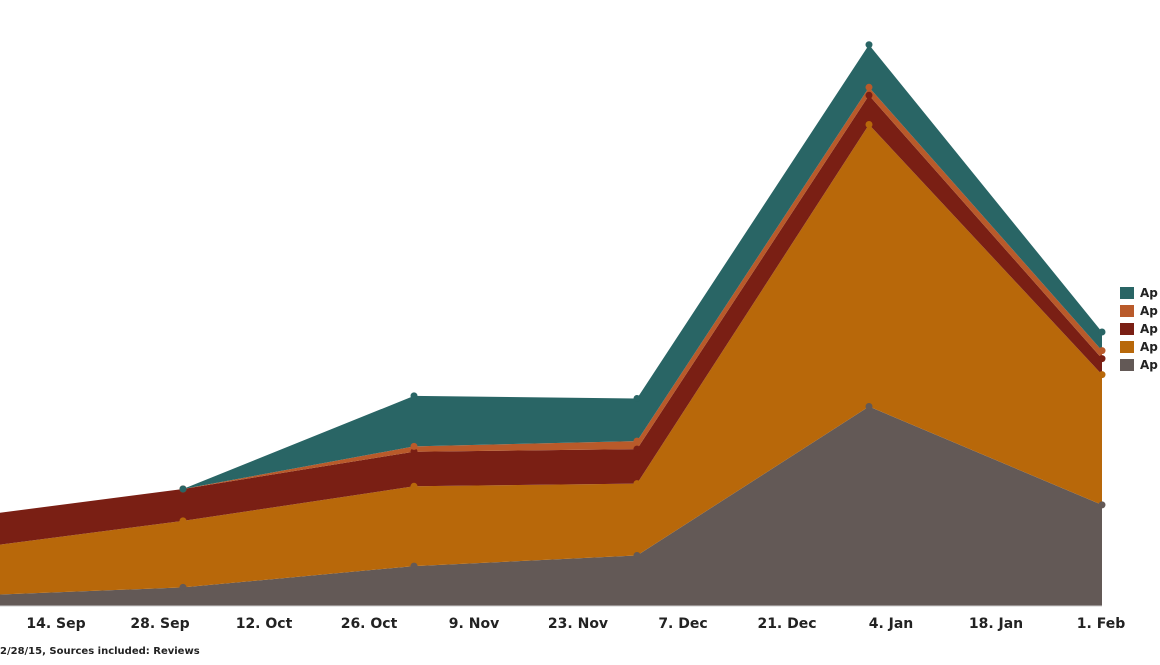 This screenshot has height=665, width=1160. I want to click on x-tick-label: 23. Nov, so click(578, 624).